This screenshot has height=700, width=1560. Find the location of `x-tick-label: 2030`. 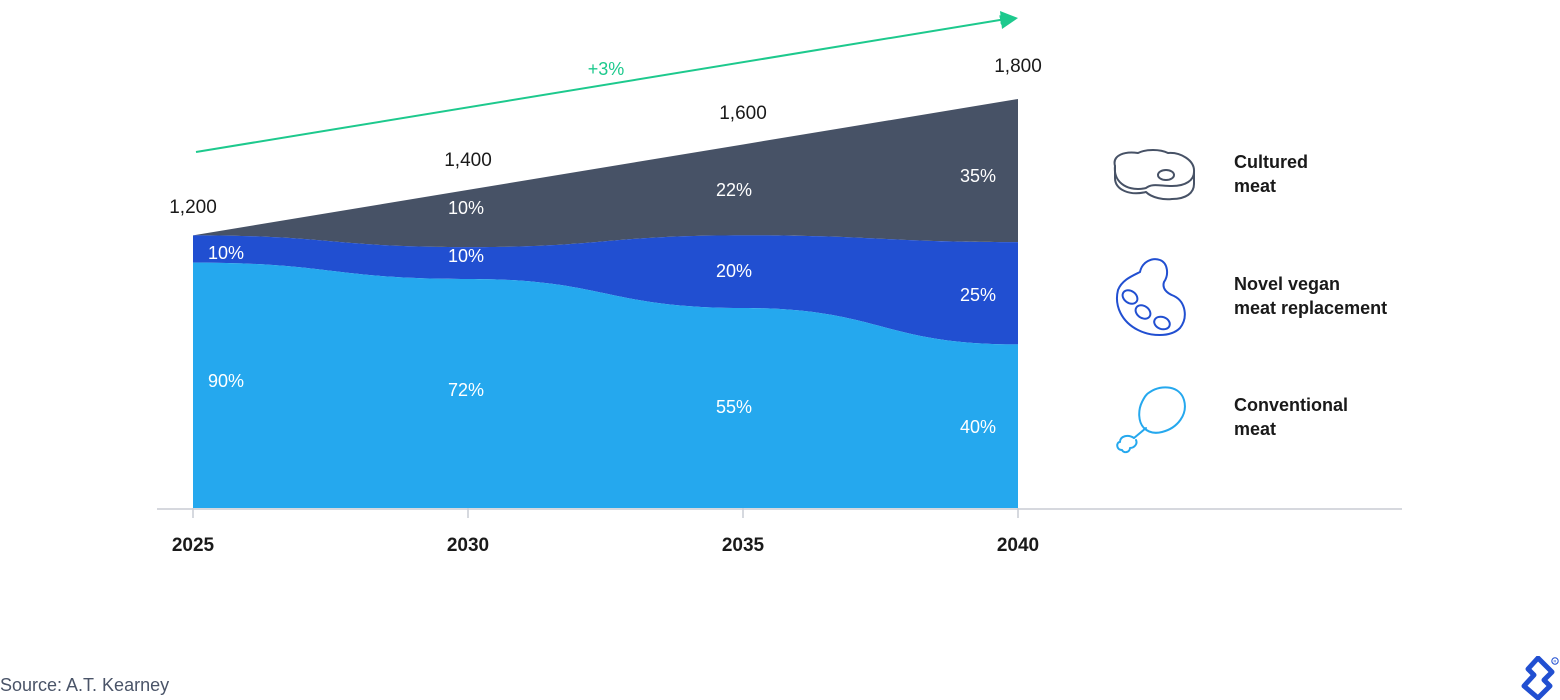

x-tick-label: 2030 is located at coordinates (468, 545).